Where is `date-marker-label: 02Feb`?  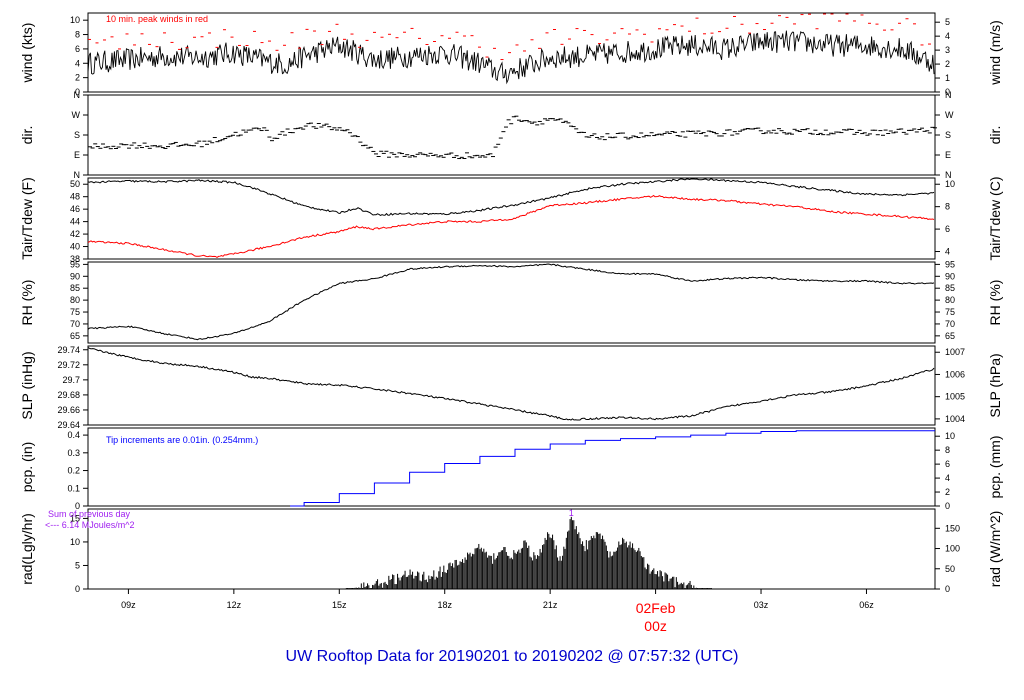
date-marker-label: 02Feb is located at coordinates (656, 608).